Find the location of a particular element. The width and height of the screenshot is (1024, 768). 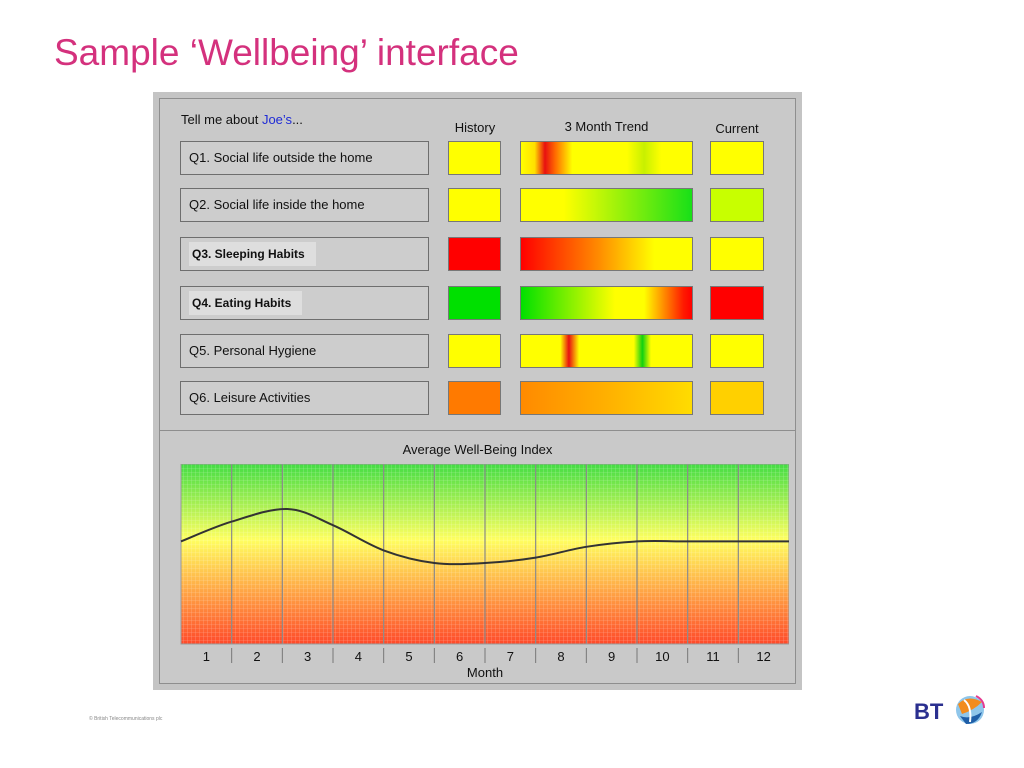

current-column-header: Current is located at coordinates (737, 128).